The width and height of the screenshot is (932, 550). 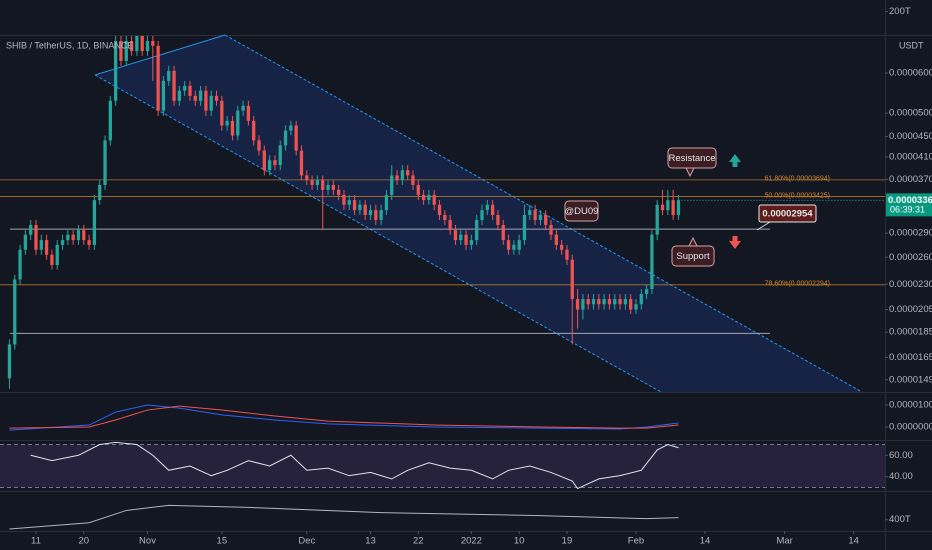 What do you see at coordinates (693, 256) in the screenshot?
I see `callout-box` at bounding box center [693, 256].